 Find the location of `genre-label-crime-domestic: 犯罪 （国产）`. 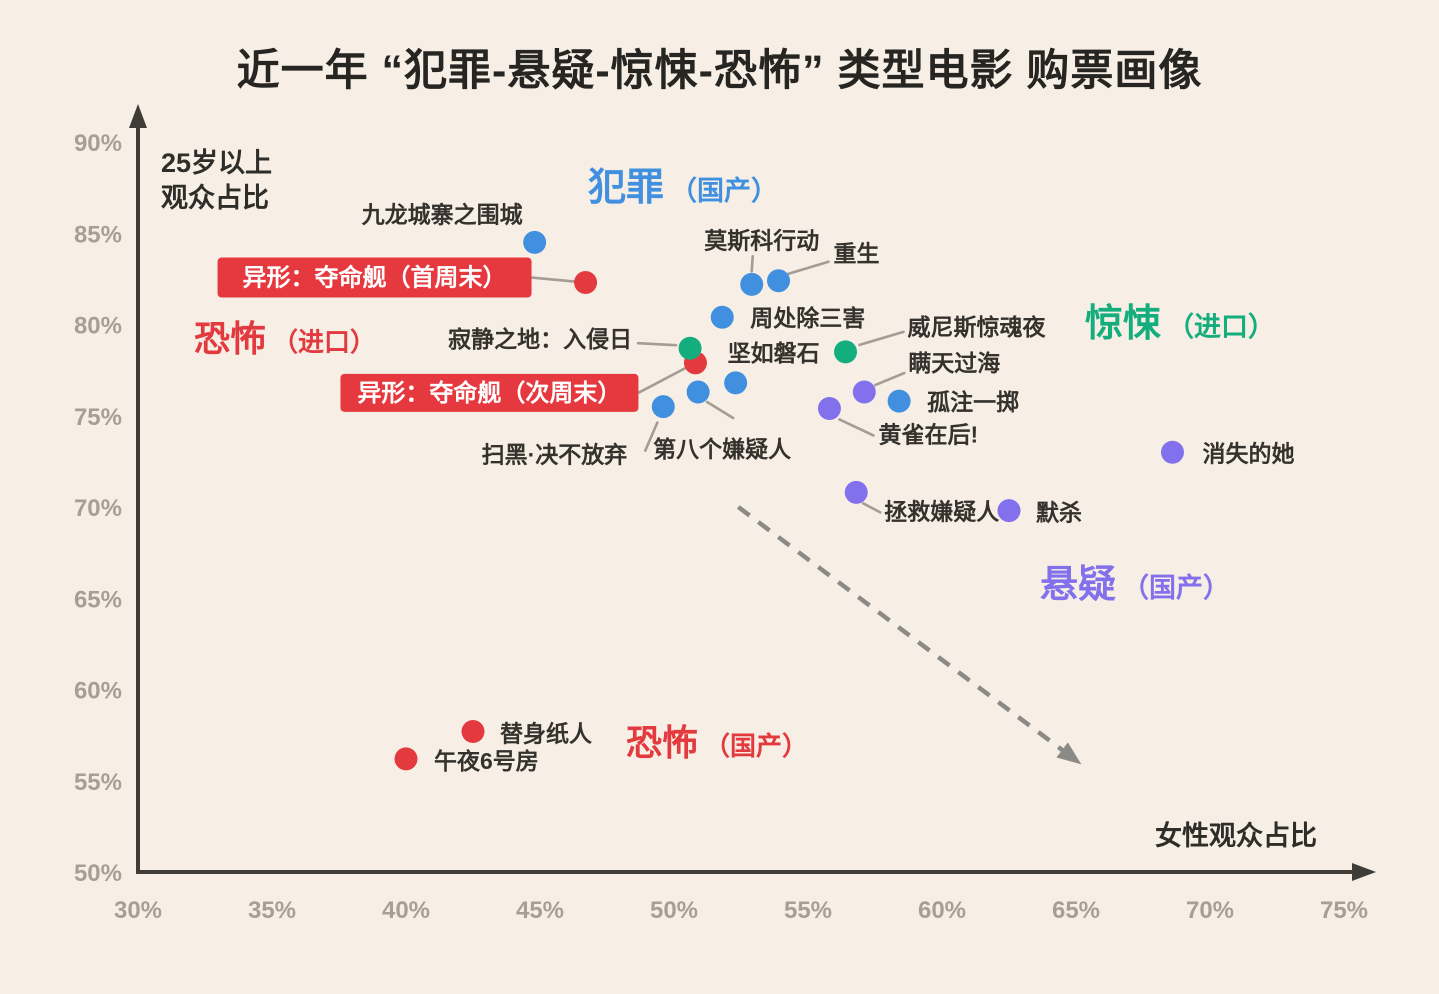

genre-label-crime-domestic: 犯罪 （国产） is located at coordinates (683, 188).